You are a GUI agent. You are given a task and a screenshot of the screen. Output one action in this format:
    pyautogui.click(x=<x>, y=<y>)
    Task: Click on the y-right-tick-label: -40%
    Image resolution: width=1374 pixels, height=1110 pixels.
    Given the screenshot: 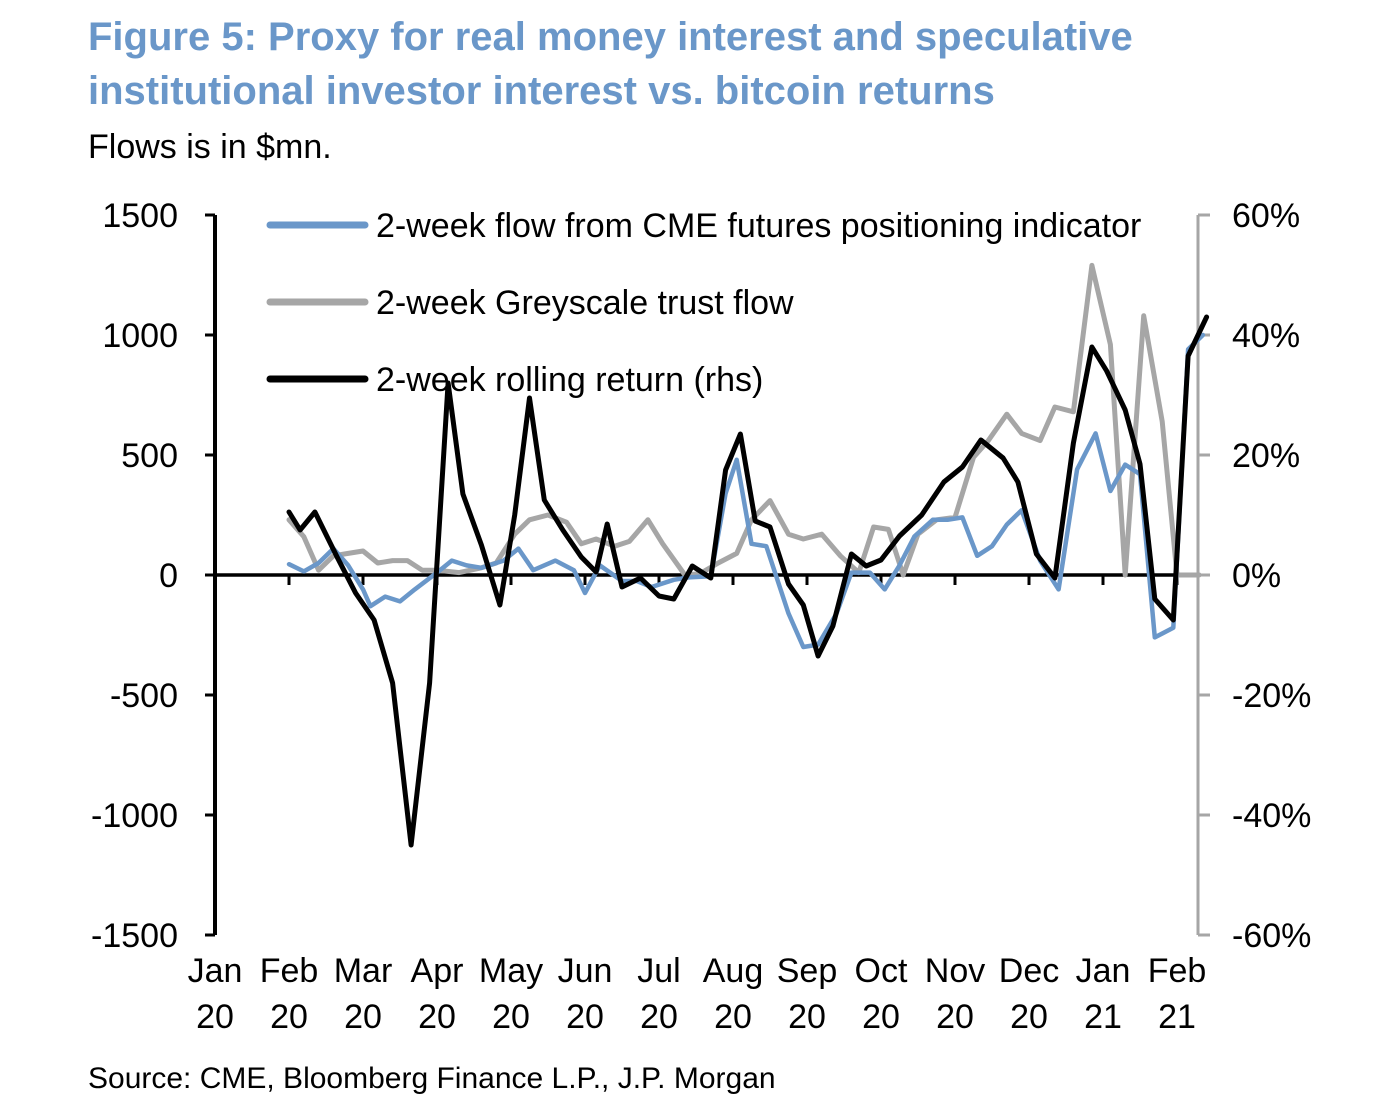 What is the action you would take?
    pyautogui.click(x=1271, y=816)
    